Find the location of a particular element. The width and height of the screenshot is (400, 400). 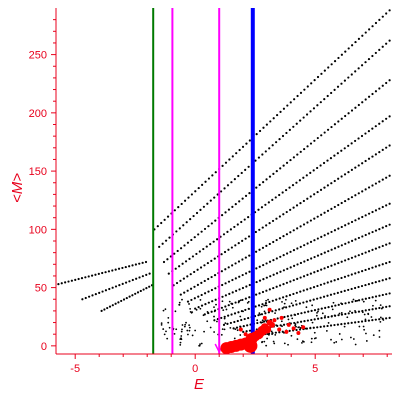

black-cluster is located at coordinates (272, 322).